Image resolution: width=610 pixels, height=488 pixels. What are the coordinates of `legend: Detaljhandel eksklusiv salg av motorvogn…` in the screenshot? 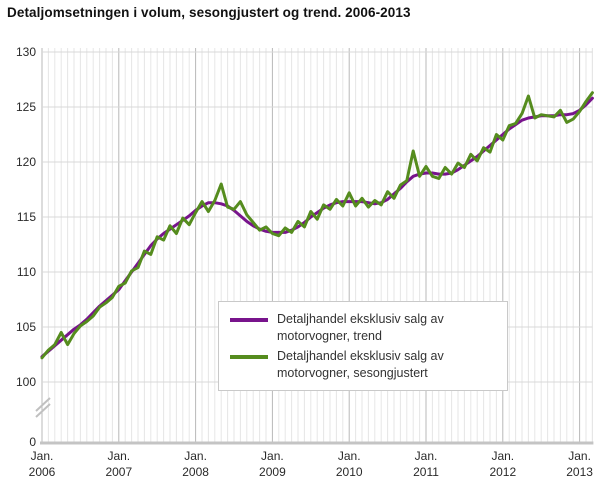 It's located at (363, 346).